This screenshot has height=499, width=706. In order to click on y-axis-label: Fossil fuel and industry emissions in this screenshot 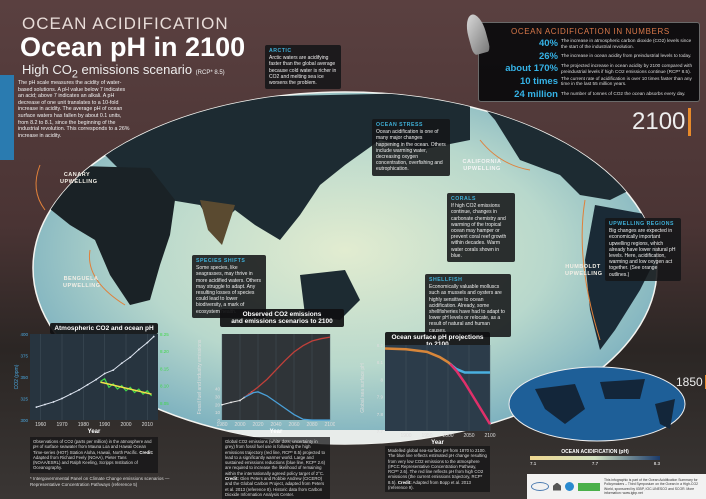, I will do `click(200, 376)`.